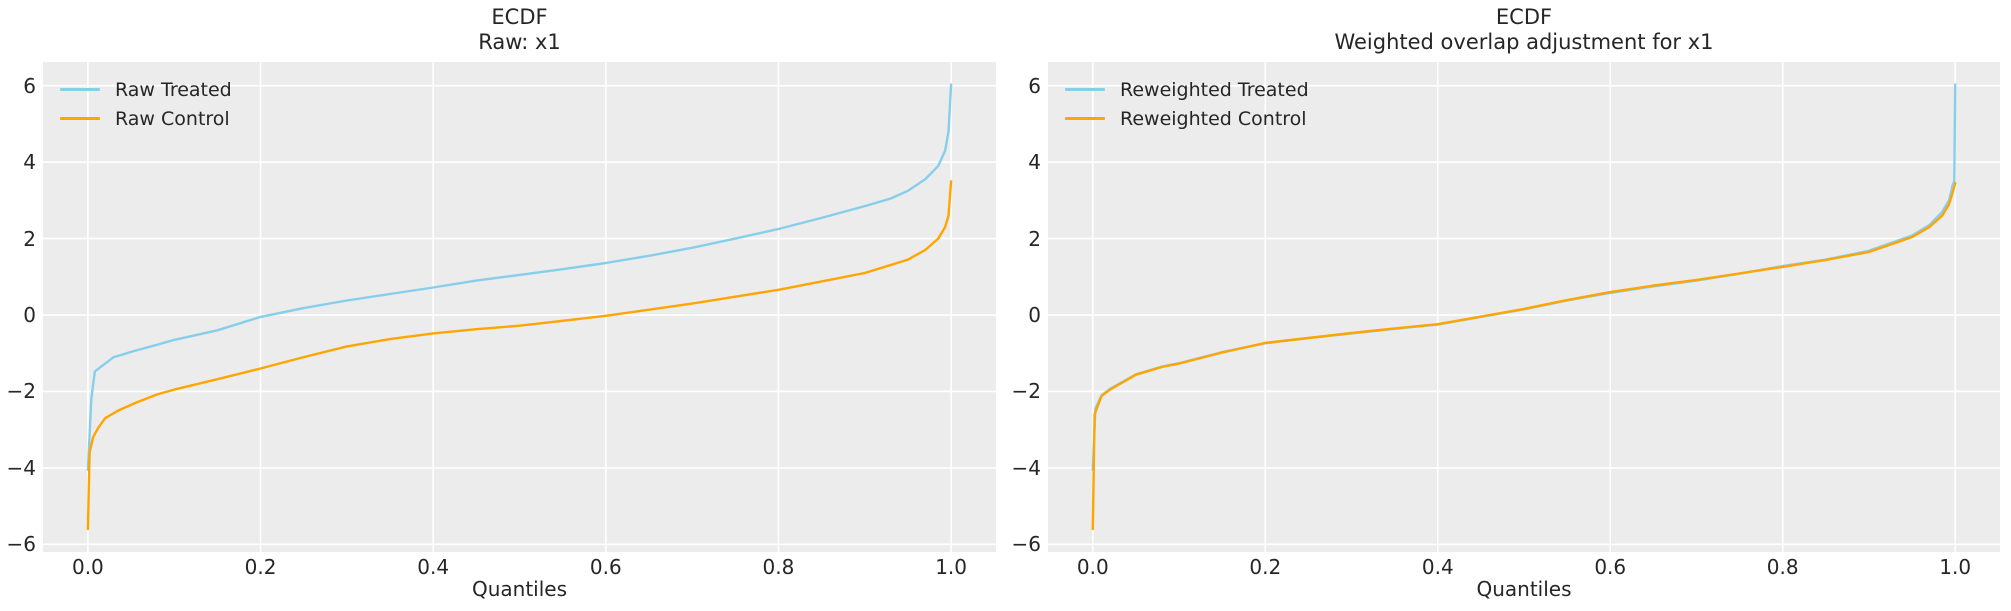  I want to click on legend-item: Raw Treated, so click(146, 89).